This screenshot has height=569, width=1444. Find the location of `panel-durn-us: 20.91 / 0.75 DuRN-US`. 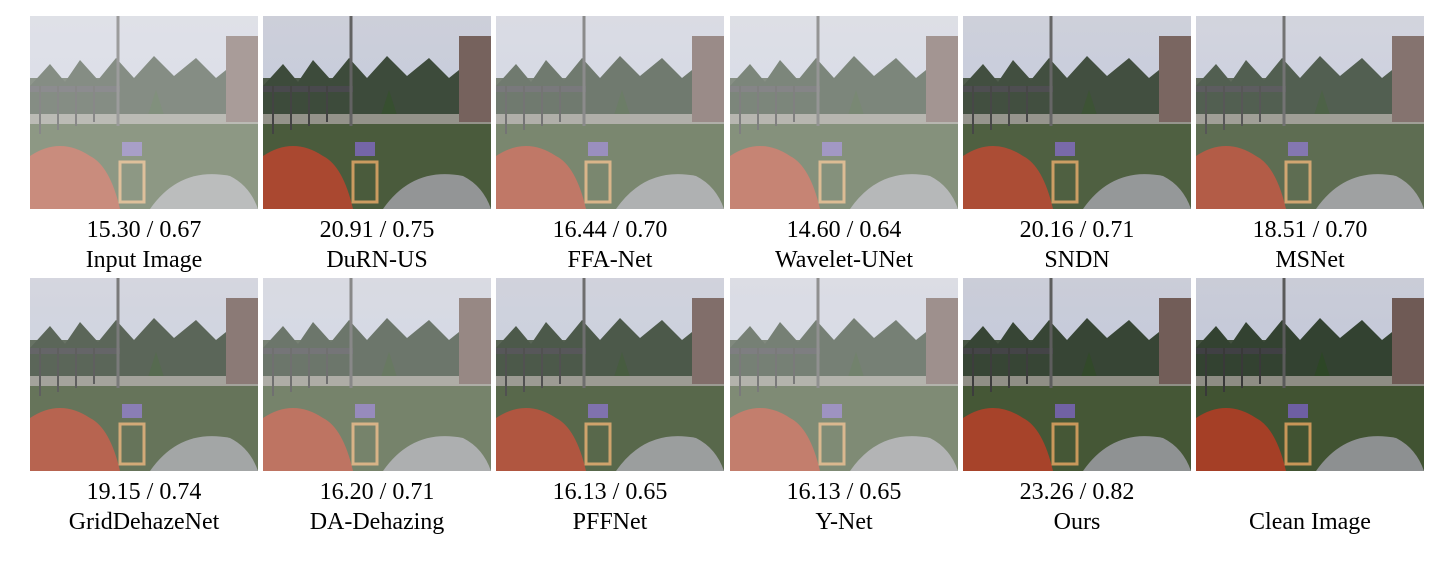

panel-durn-us: 20.91 / 0.75 DuRN-US is located at coordinates (377, 145).